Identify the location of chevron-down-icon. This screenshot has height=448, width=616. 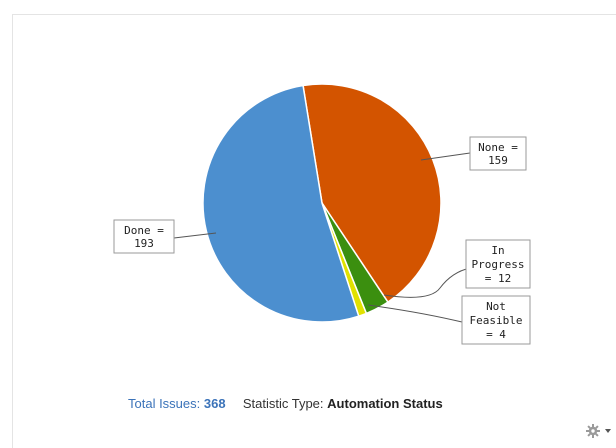
(608, 431).